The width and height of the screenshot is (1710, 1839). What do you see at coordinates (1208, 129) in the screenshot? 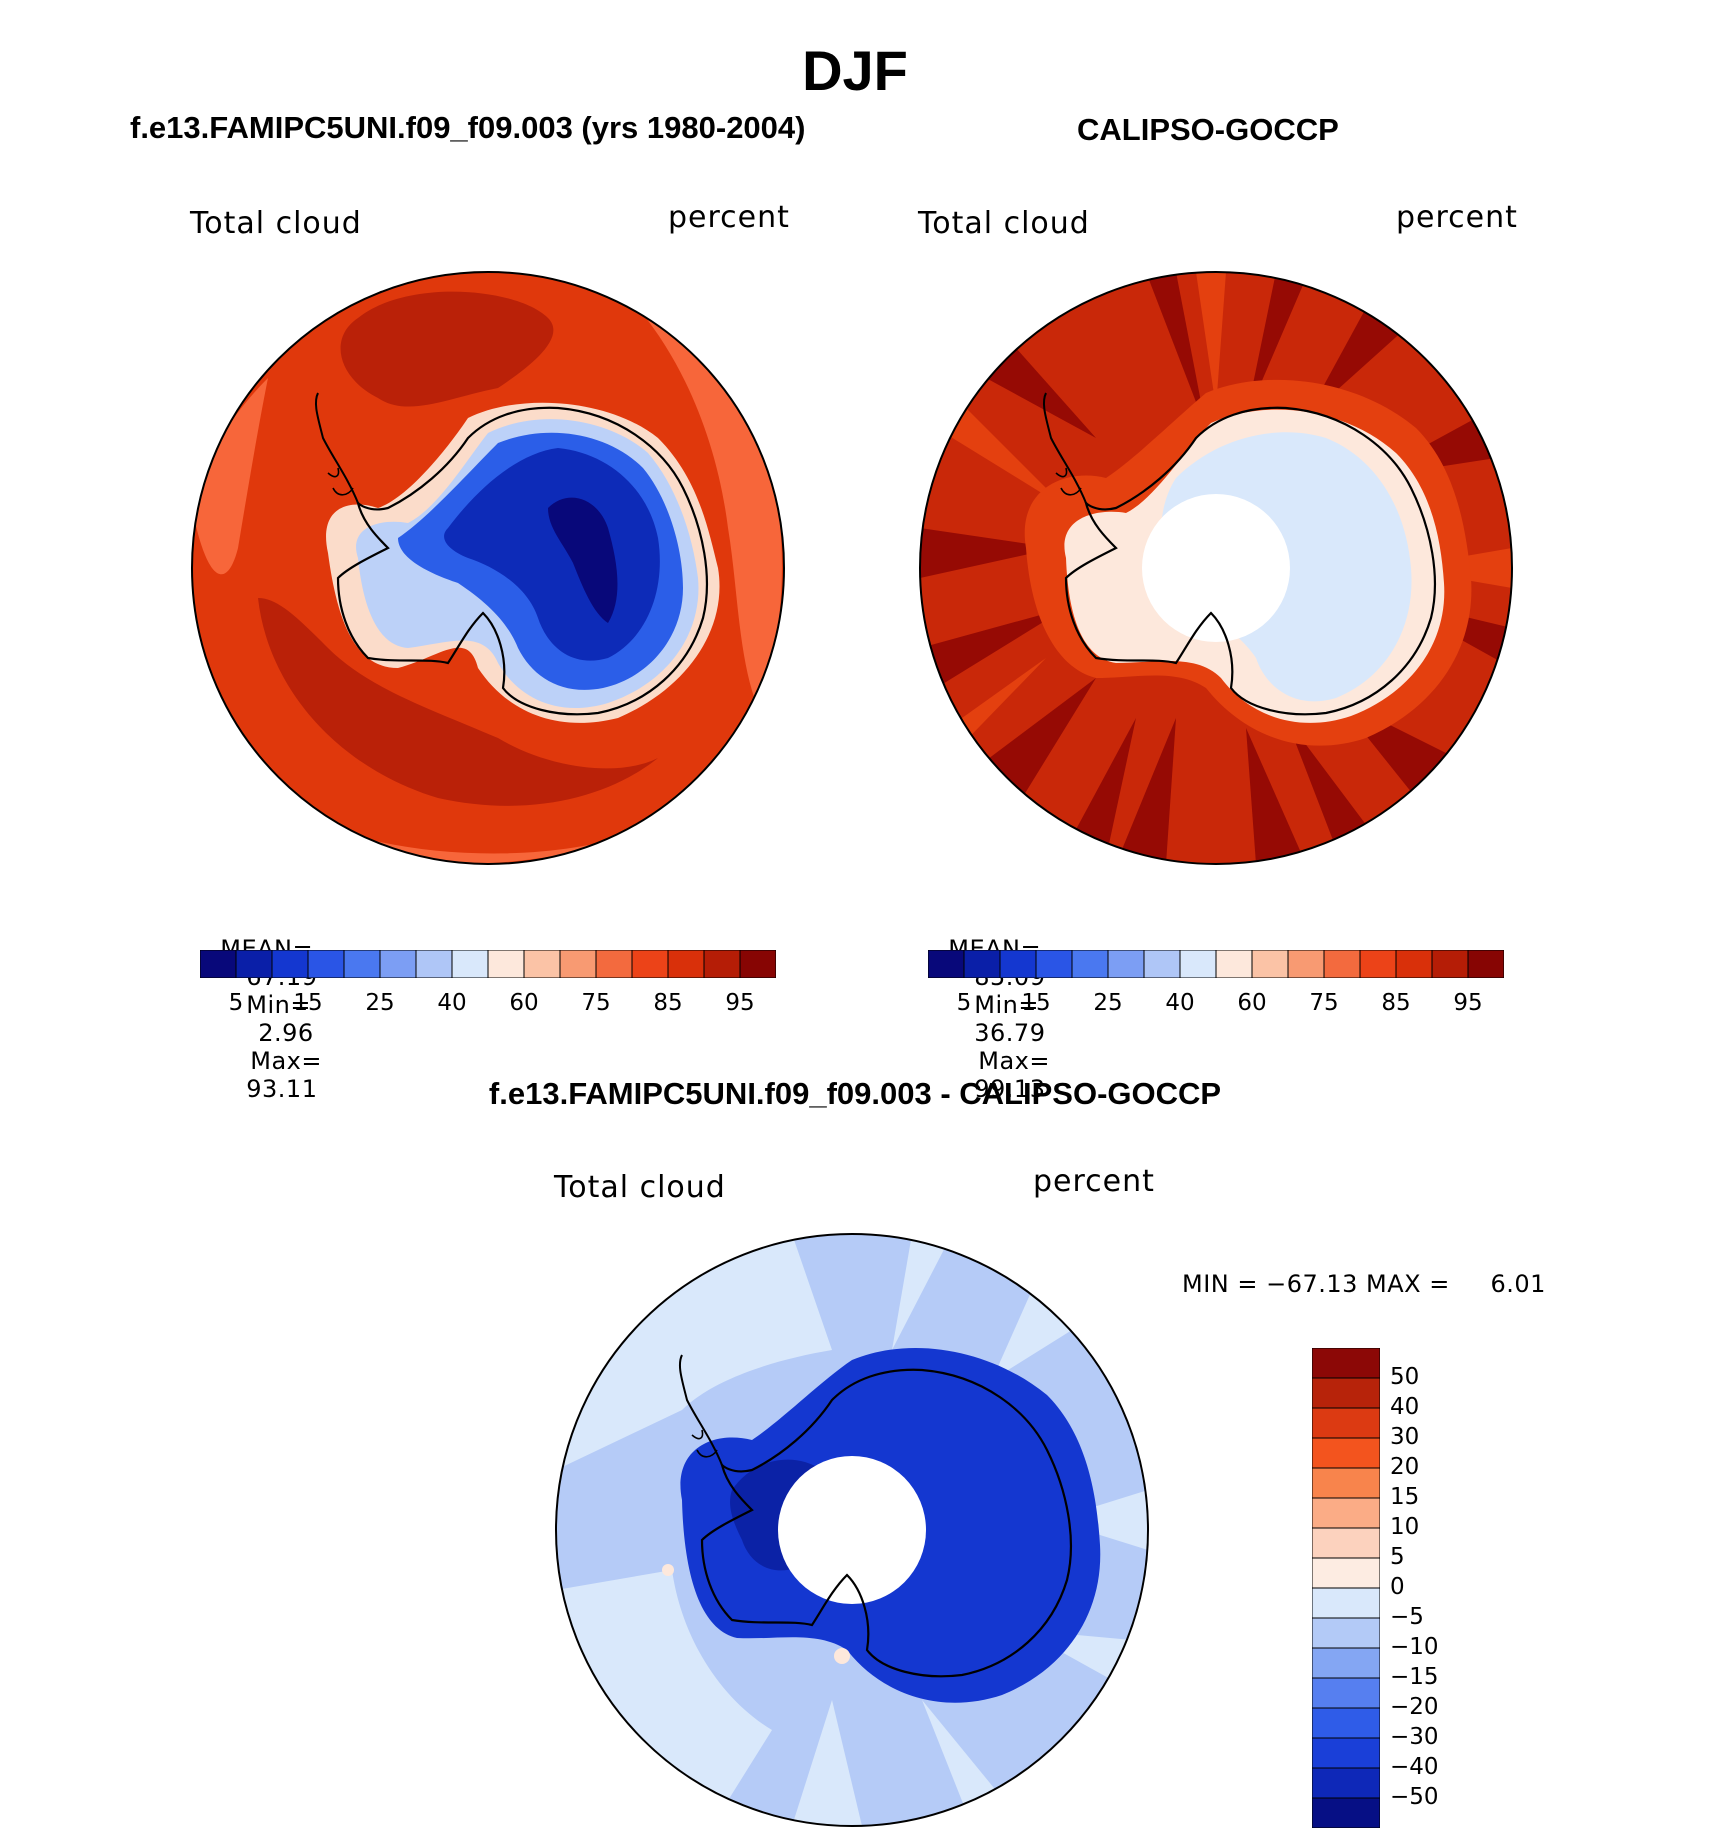
I see `obs-panel-title: CALIPSO-GOCCP` at bounding box center [1208, 129].